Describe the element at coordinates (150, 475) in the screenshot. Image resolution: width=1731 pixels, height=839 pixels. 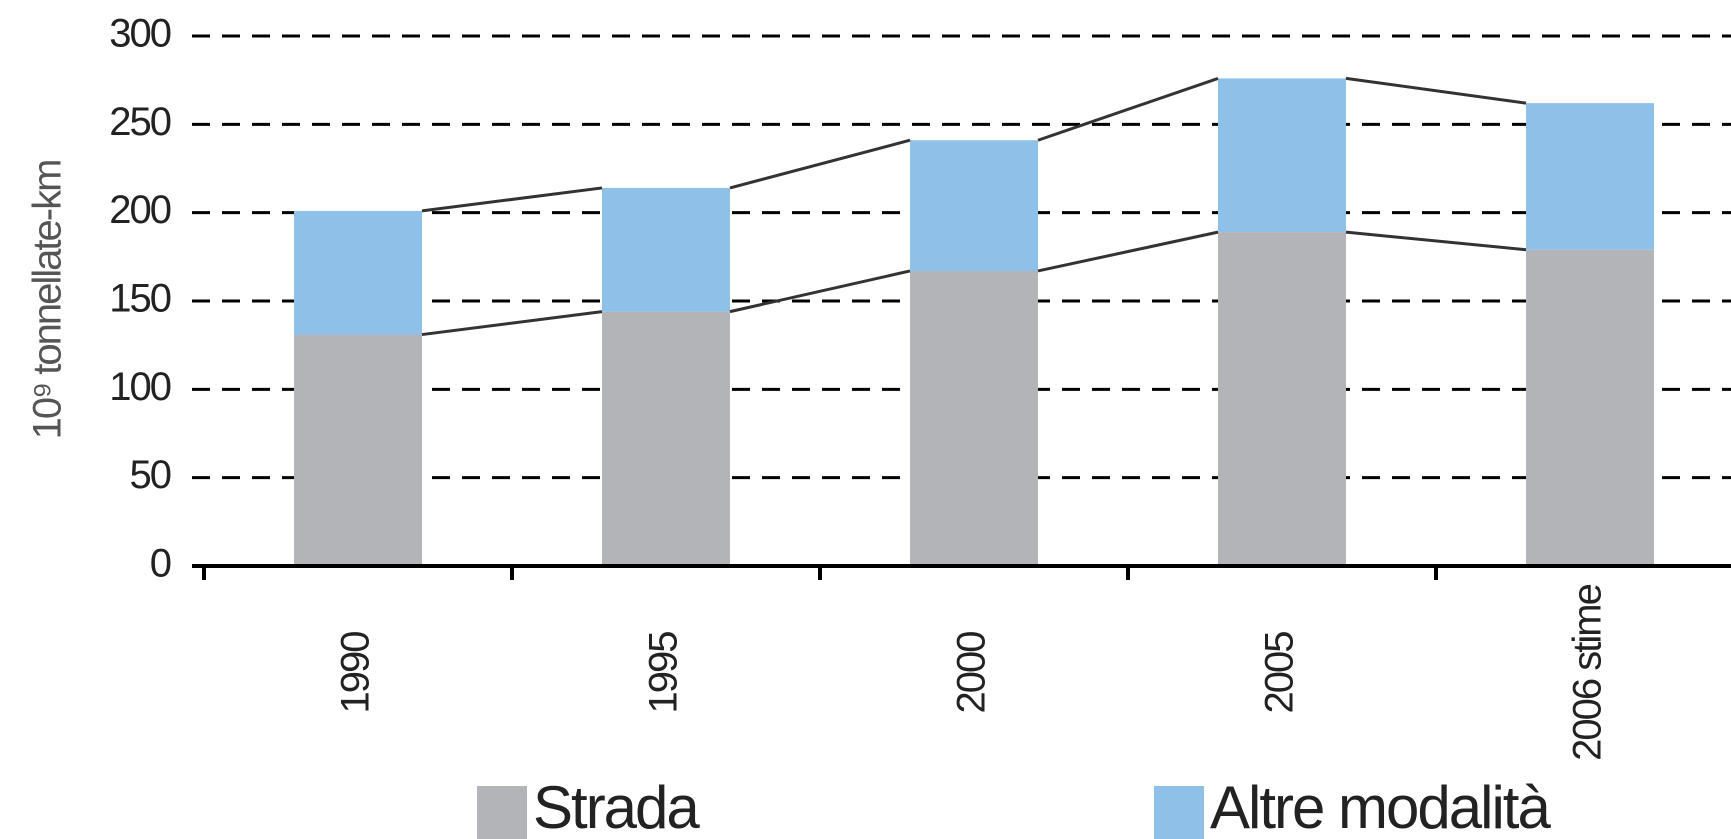
I see `y-tick-label: 50` at that location.